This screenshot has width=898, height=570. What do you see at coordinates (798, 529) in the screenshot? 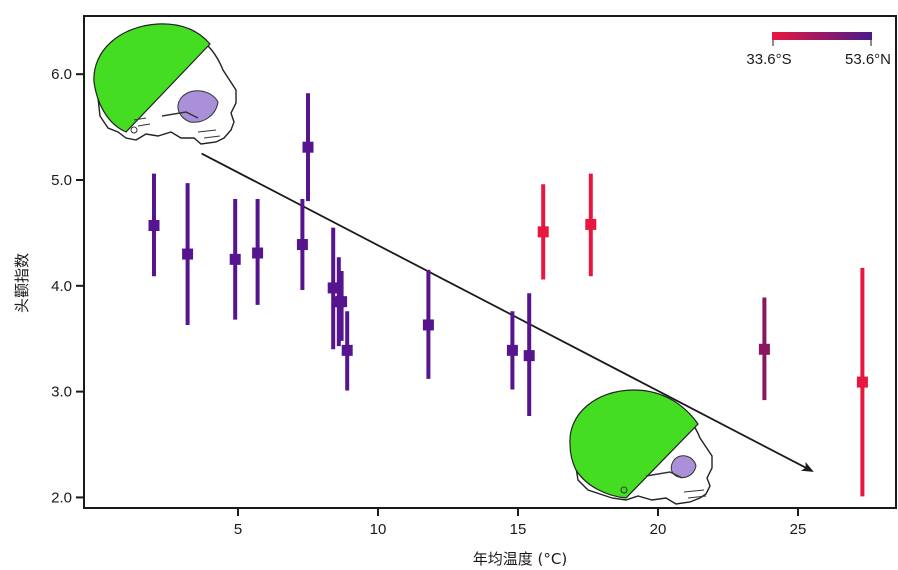
I see `x-tick-label: 25` at bounding box center [798, 529].